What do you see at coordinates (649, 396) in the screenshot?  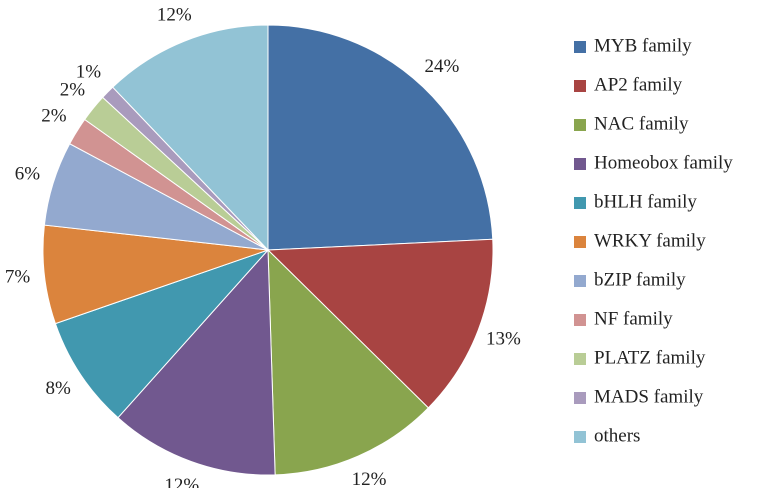 I see `legend-label: MADS family` at bounding box center [649, 396].